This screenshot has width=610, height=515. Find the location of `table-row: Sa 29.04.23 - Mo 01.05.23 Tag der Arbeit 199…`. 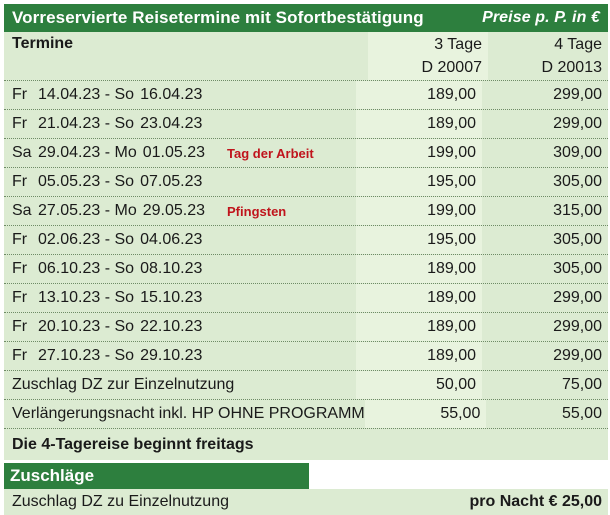

table-row: Sa 29.04.23 - Mo 01.05.23 Tag der Arbeit 199… is located at coordinates (306, 153).